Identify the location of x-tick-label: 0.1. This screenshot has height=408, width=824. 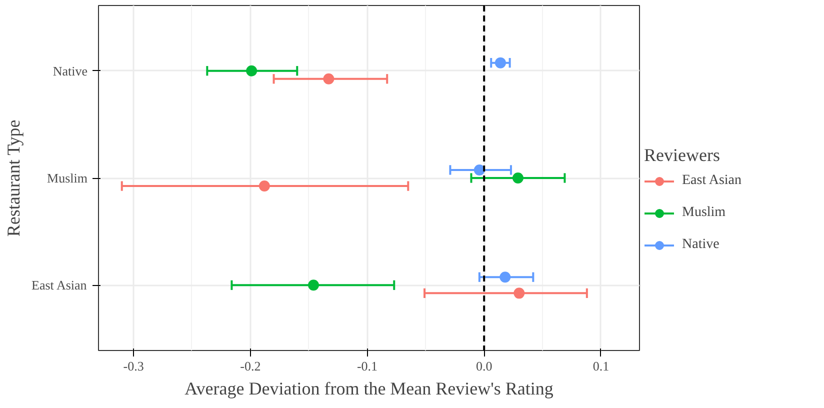
(601, 366).